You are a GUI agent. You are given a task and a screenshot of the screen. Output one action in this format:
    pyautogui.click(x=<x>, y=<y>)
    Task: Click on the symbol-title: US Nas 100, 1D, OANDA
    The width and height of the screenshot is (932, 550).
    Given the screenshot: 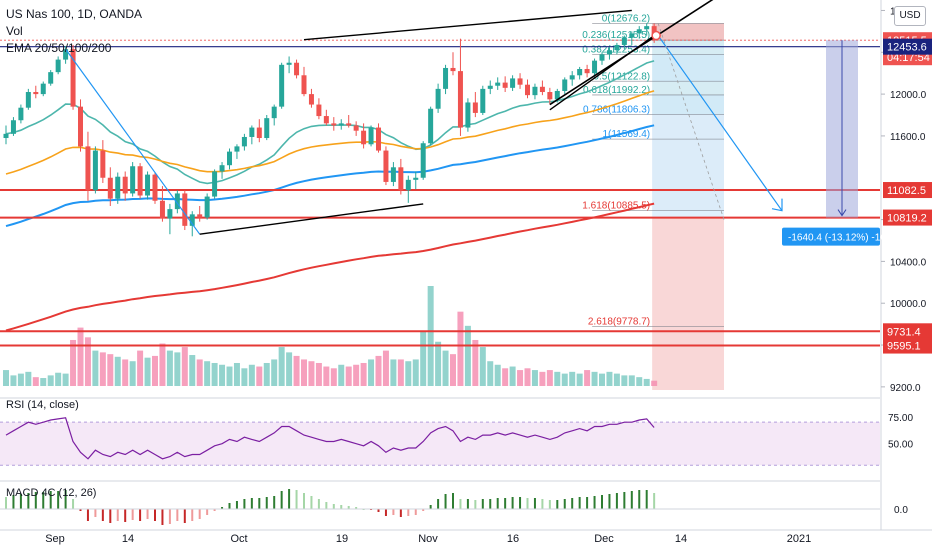 What is the action you would take?
    pyautogui.click(x=74, y=14)
    